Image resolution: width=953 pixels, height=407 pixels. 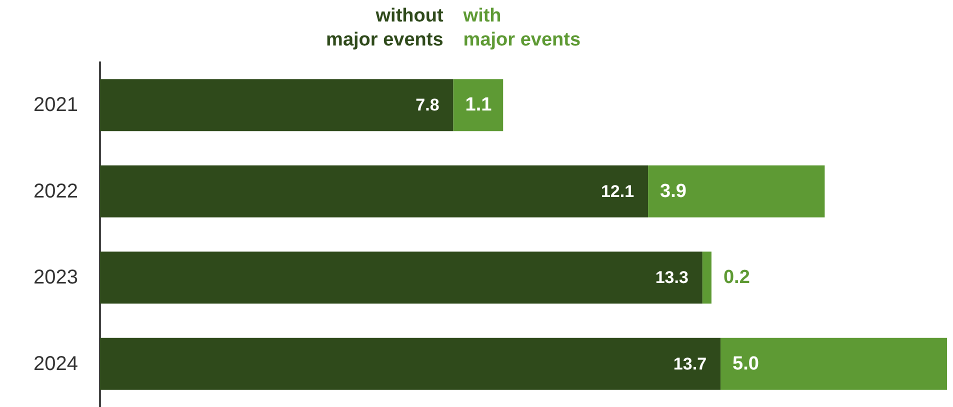 I want to click on y-tick-label: 2023, so click(x=56, y=277).